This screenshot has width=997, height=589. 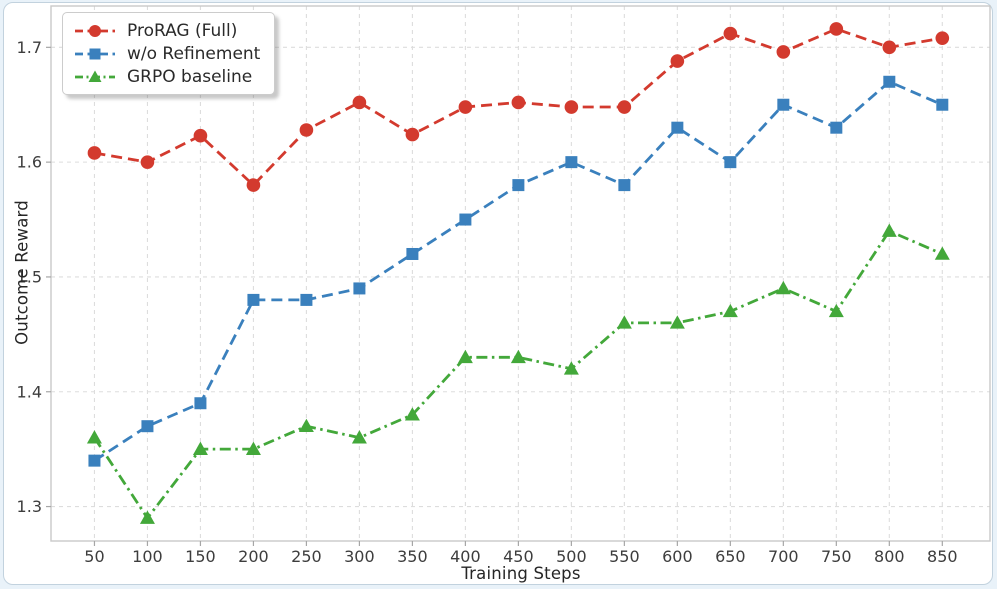 What do you see at coordinates (942, 556) in the screenshot?
I see `x-tick-label: 850` at bounding box center [942, 556].